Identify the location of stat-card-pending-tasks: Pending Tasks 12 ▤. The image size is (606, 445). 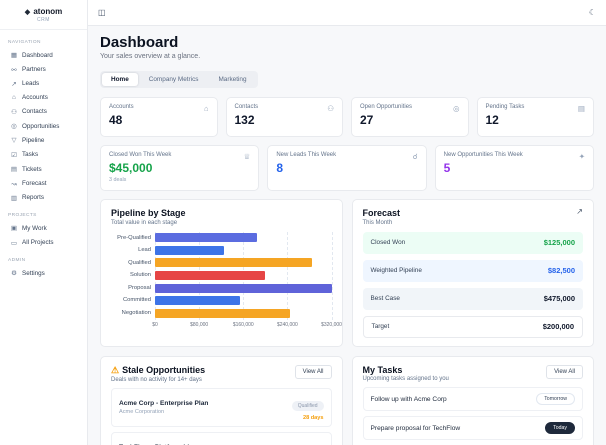
(535, 117).